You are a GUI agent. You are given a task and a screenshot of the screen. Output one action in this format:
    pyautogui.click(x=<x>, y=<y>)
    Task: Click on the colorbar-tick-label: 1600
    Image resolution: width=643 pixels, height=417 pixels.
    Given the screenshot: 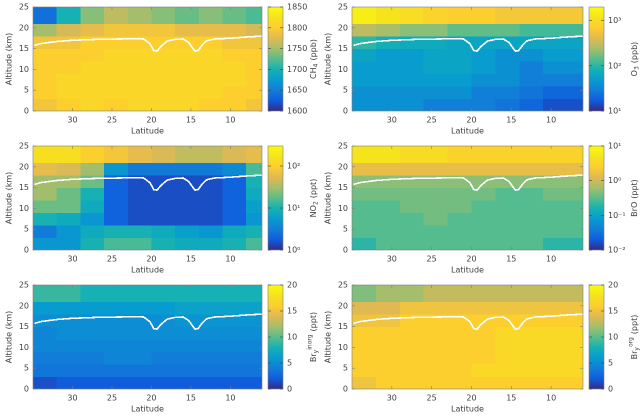 What is the action you would take?
    pyautogui.click(x=297, y=111)
    